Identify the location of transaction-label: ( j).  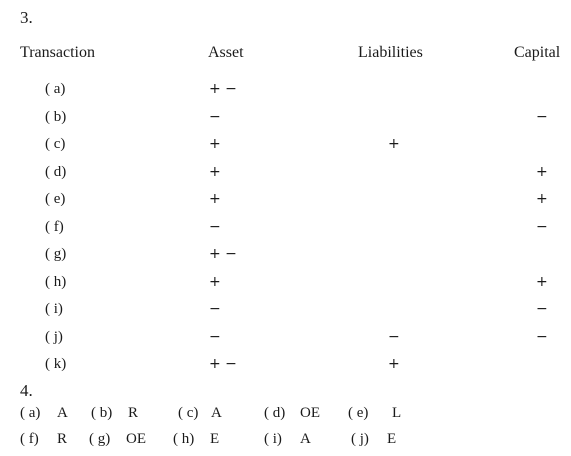
(54, 336).